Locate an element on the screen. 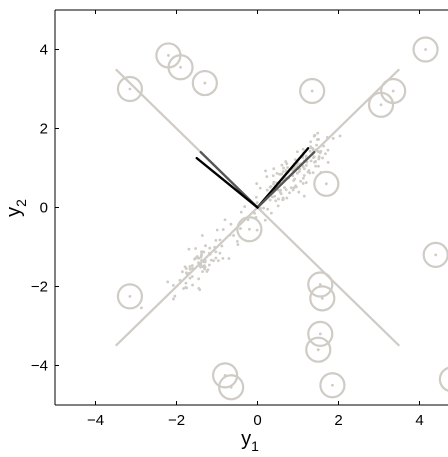 The height and width of the screenshot is (457, 448). x-axis-title: y1 is located at coordinates (250, 441).